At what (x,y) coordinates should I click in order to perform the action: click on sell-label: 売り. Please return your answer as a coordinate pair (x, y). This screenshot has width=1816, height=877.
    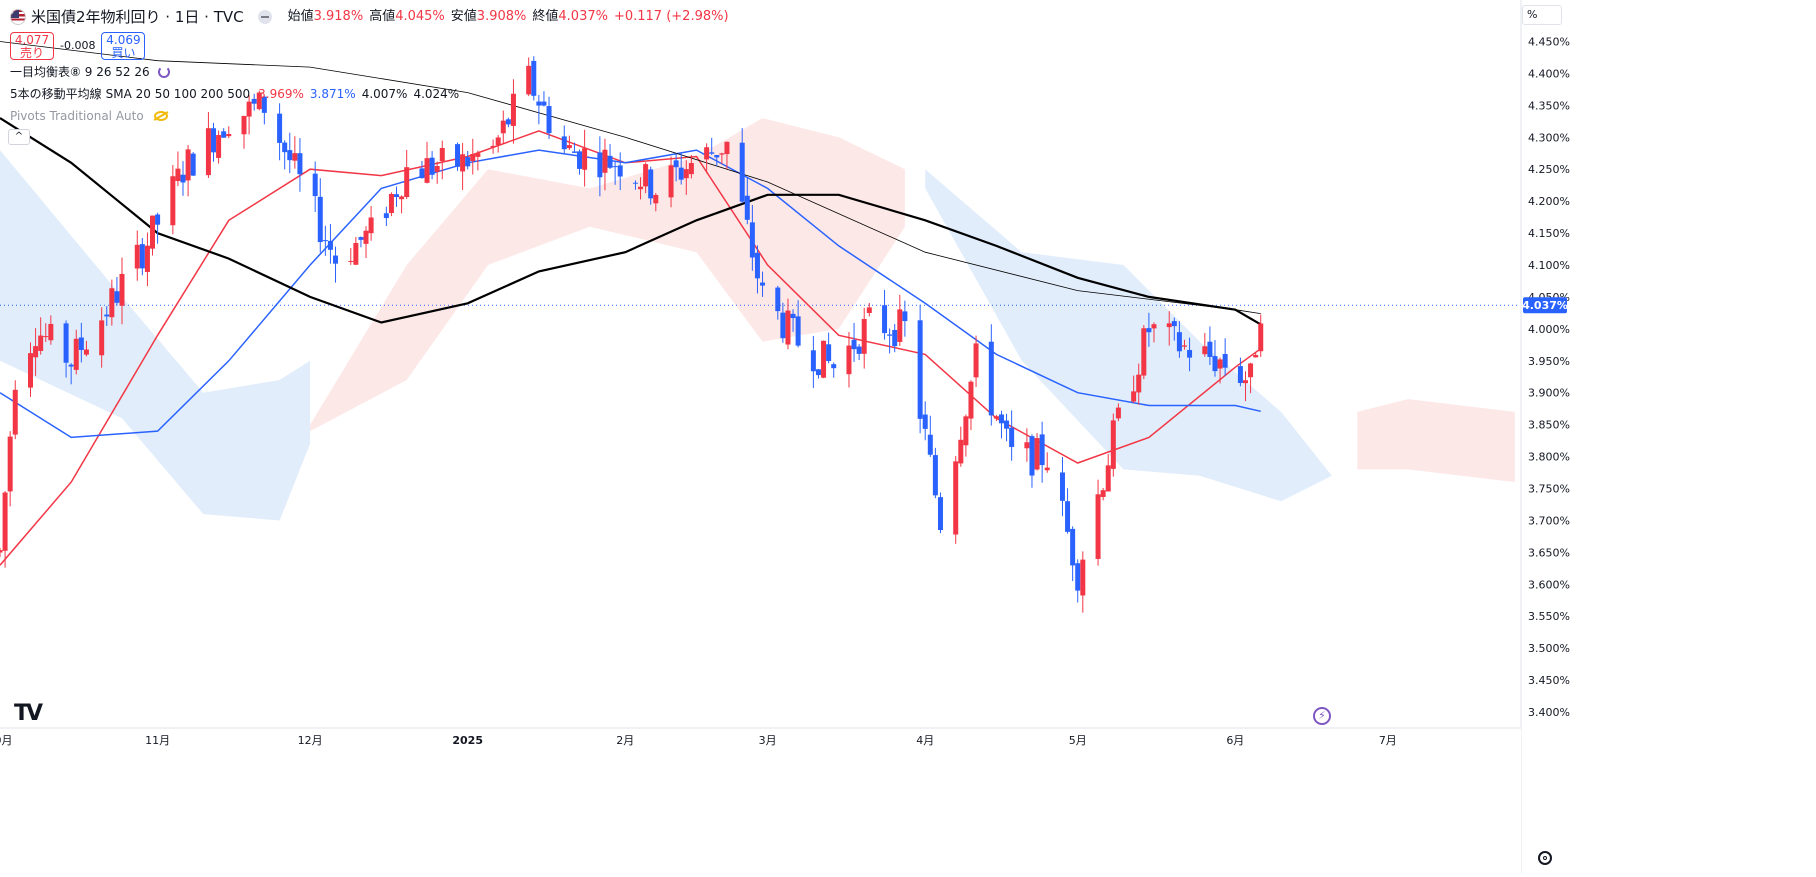
    Looking at the image, I should click on (31, 53).